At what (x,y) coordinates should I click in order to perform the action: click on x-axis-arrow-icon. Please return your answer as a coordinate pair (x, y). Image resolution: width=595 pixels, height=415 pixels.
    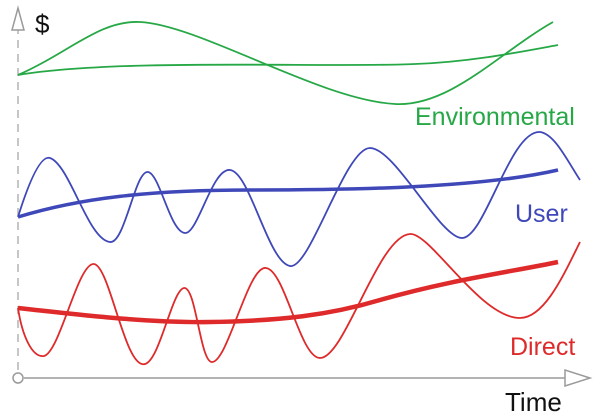
    Looking at the image, I should click on (578, 378).